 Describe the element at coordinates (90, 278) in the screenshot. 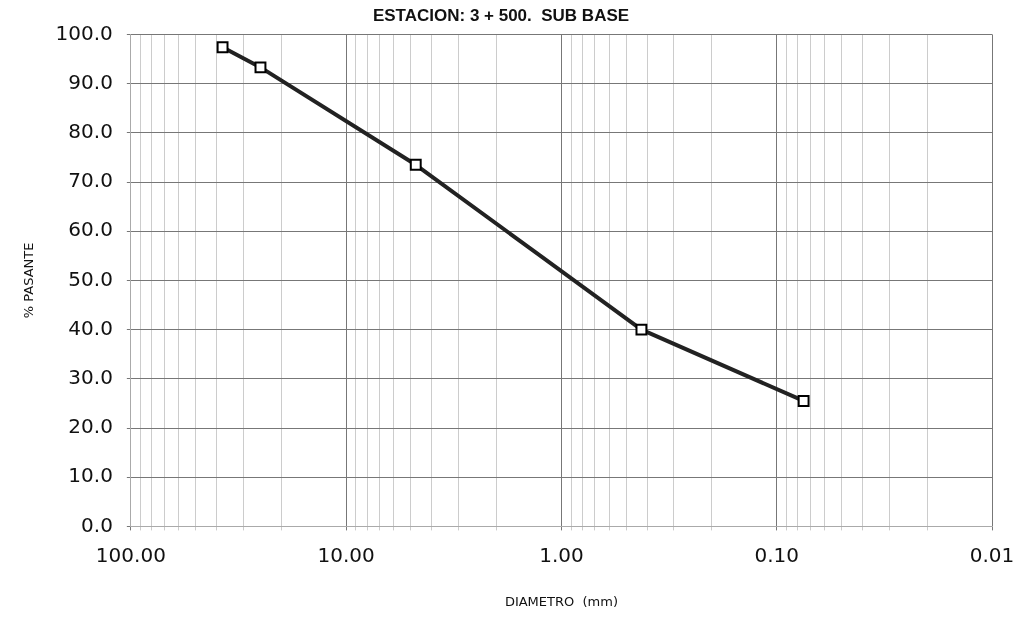

I see `y-tick-label: 50.0` at that location.